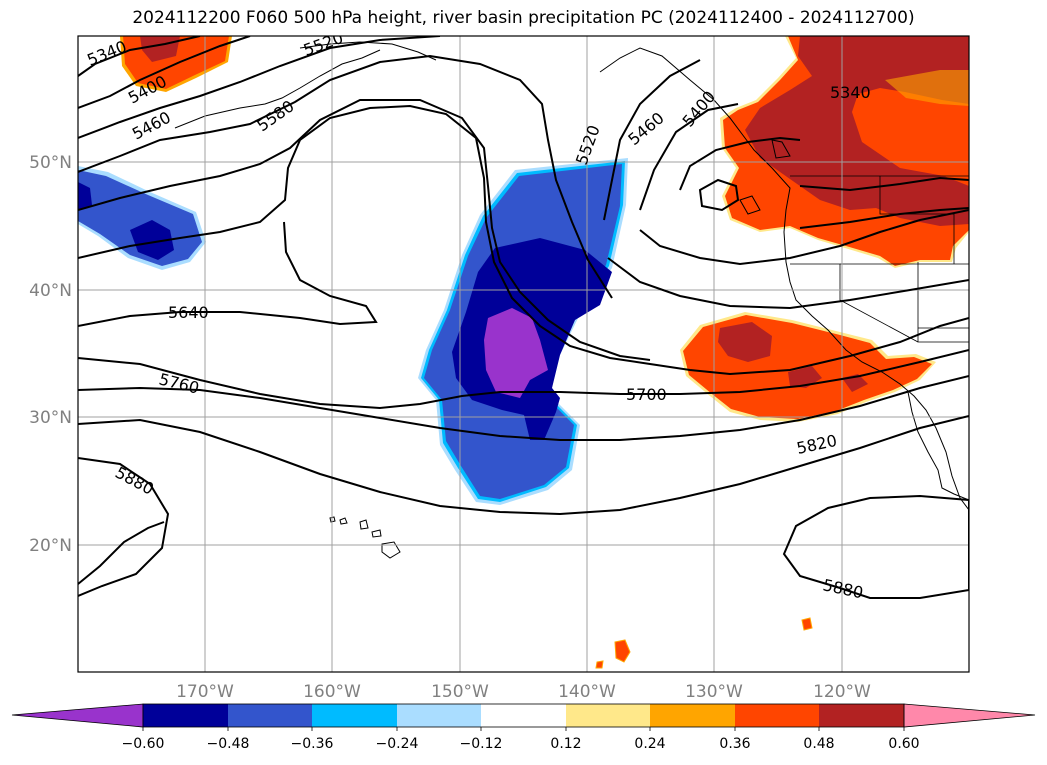 This screenshot has width=1047, height=765. I want to click on latitude-labels: 50°N 40°N 30°N 20°N, so click(50, 354).